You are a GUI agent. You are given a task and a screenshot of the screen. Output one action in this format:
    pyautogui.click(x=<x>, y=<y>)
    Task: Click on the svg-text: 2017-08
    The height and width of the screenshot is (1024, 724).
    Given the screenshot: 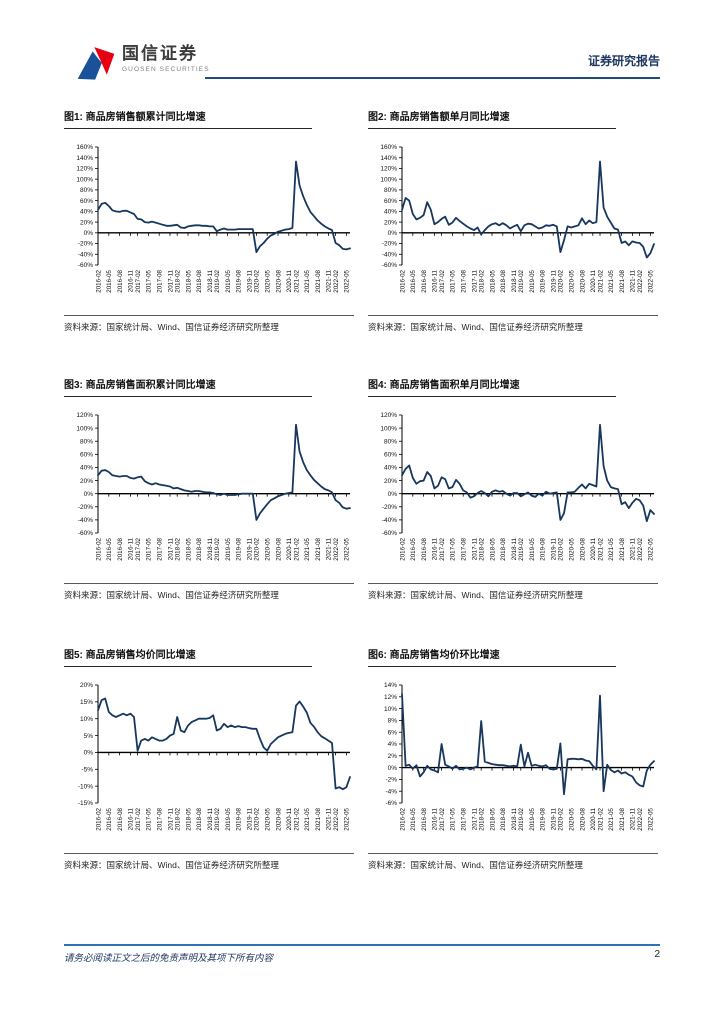 What is the action you would take?
    pyautogui.click(x=160, y=548)
    